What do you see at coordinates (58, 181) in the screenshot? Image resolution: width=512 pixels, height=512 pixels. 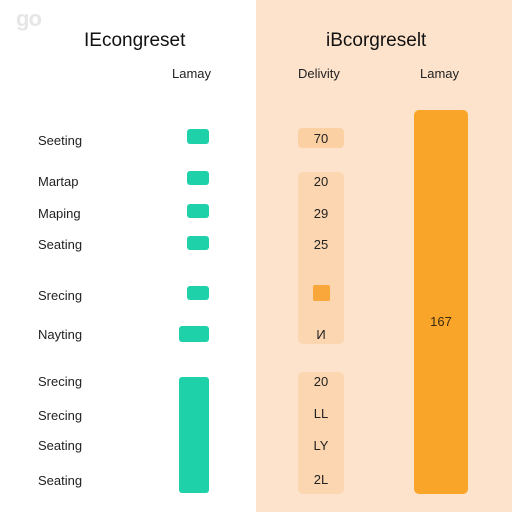 I see `row-label: Martap` at bounding box center [58, 181].